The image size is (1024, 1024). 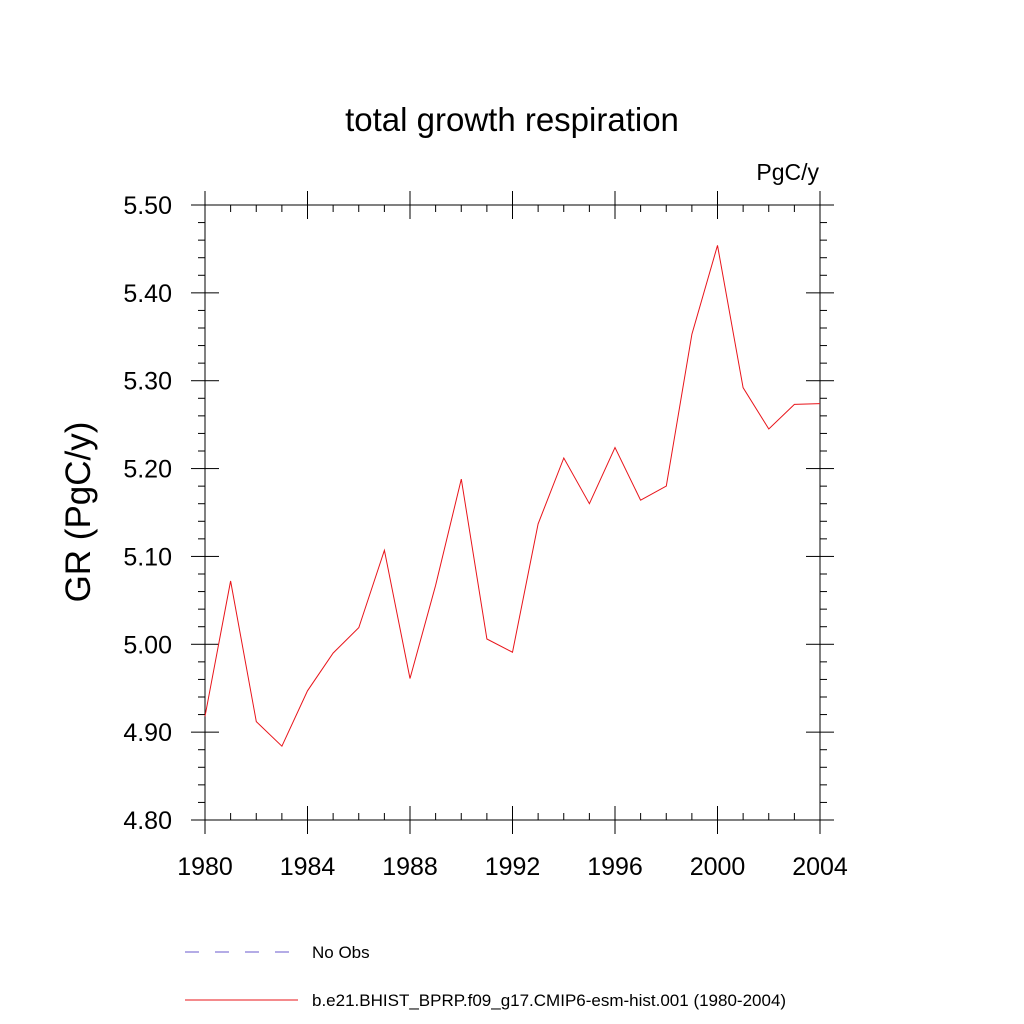 I want to click on y-tick-label: 5.00, so click(x=147, y=645).